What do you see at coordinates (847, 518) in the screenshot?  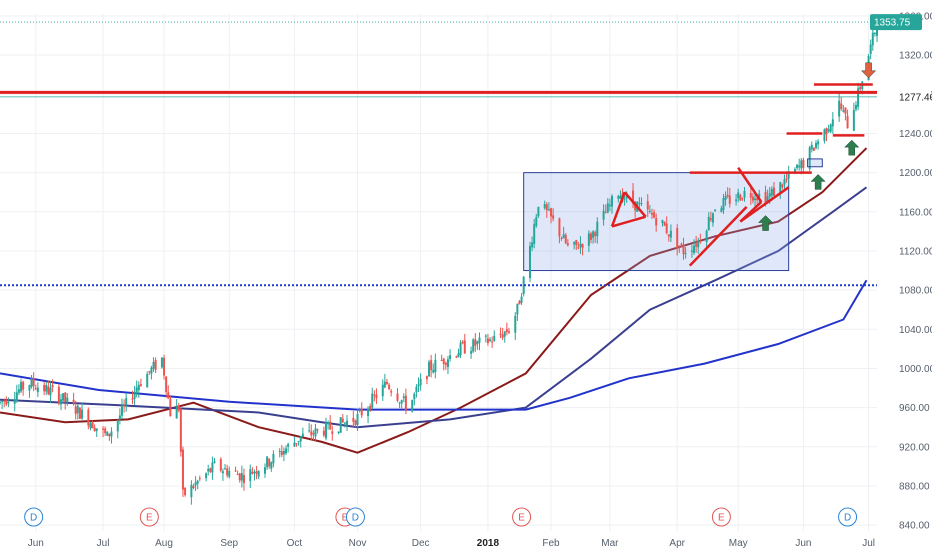 I see `event-badge-6: D` at bounding box center [847, 518].